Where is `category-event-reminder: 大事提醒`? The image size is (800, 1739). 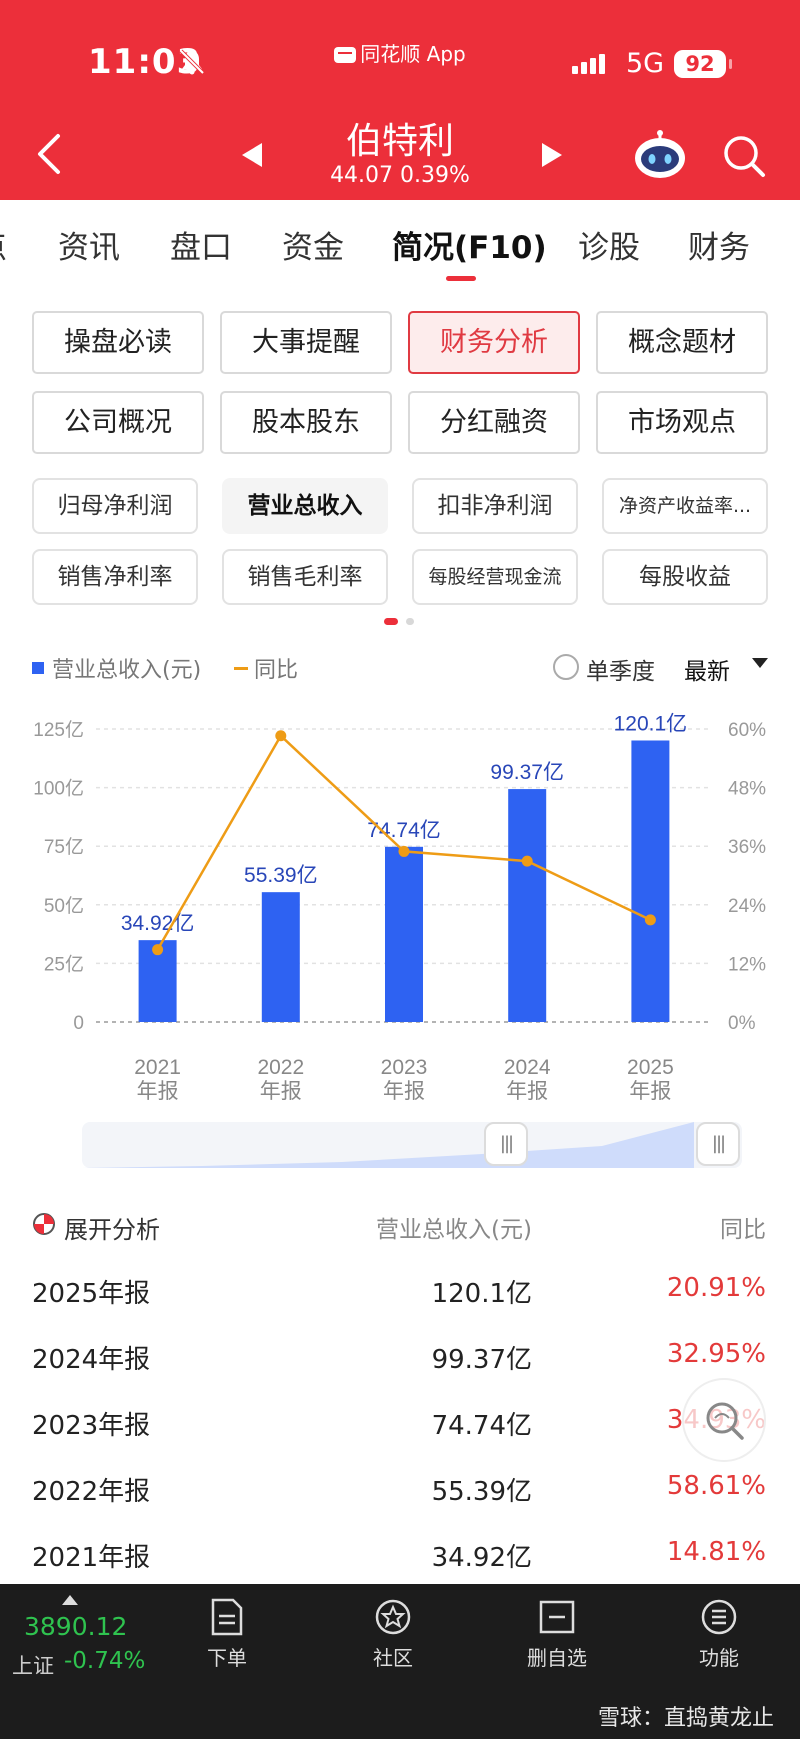 category-event-reminder: 大事提醒 is located at coordinates (306, 342).